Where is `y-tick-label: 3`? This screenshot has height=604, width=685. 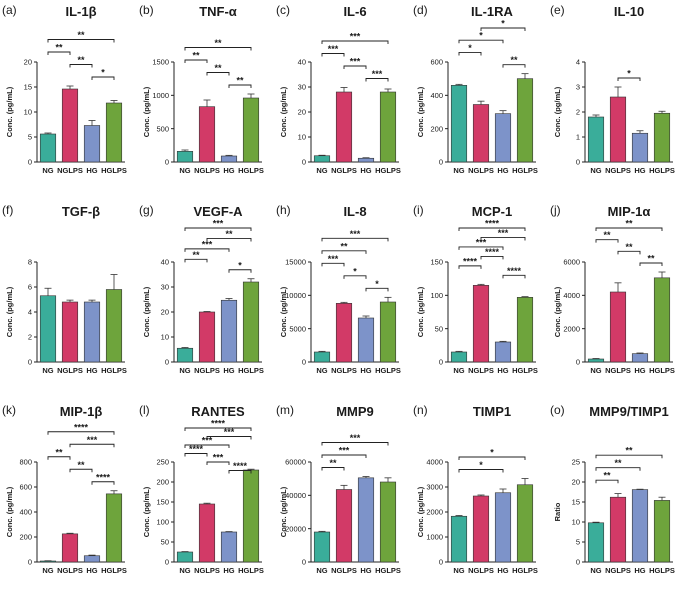
y-tick-label: 3 is located at coordinates (578, 87).